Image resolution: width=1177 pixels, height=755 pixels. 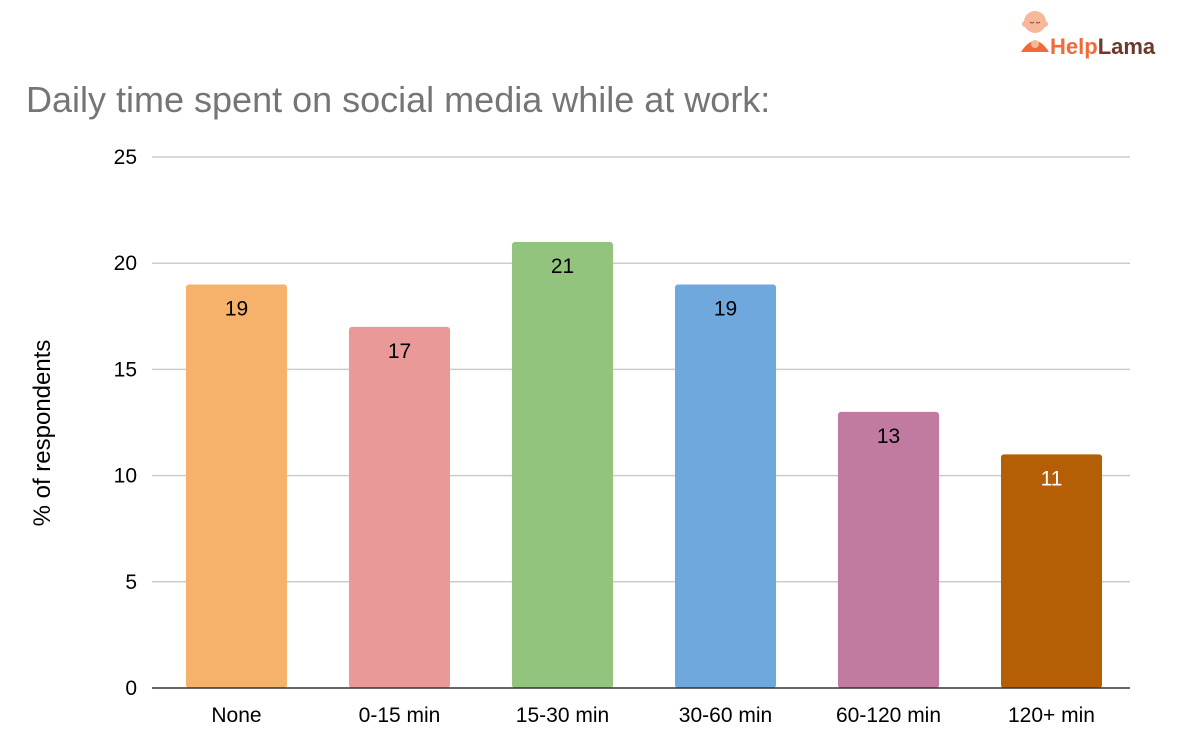 I want to click on bar-none, so click(x=236, y=486).